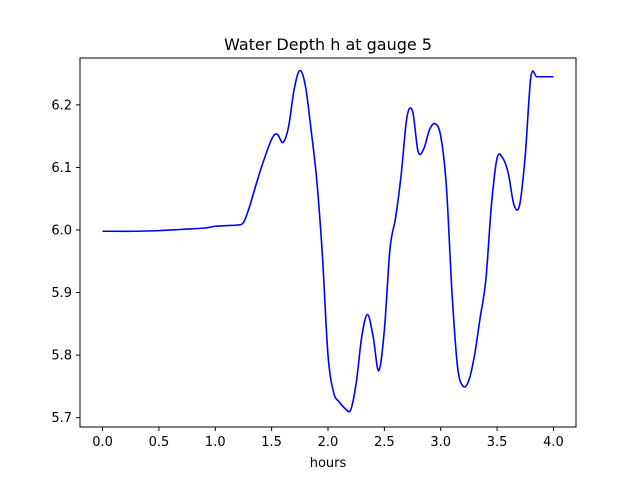 The image size is (640, 480). I want to click on chart-title: Water Depth h at gauge 5, so click(328, 44).